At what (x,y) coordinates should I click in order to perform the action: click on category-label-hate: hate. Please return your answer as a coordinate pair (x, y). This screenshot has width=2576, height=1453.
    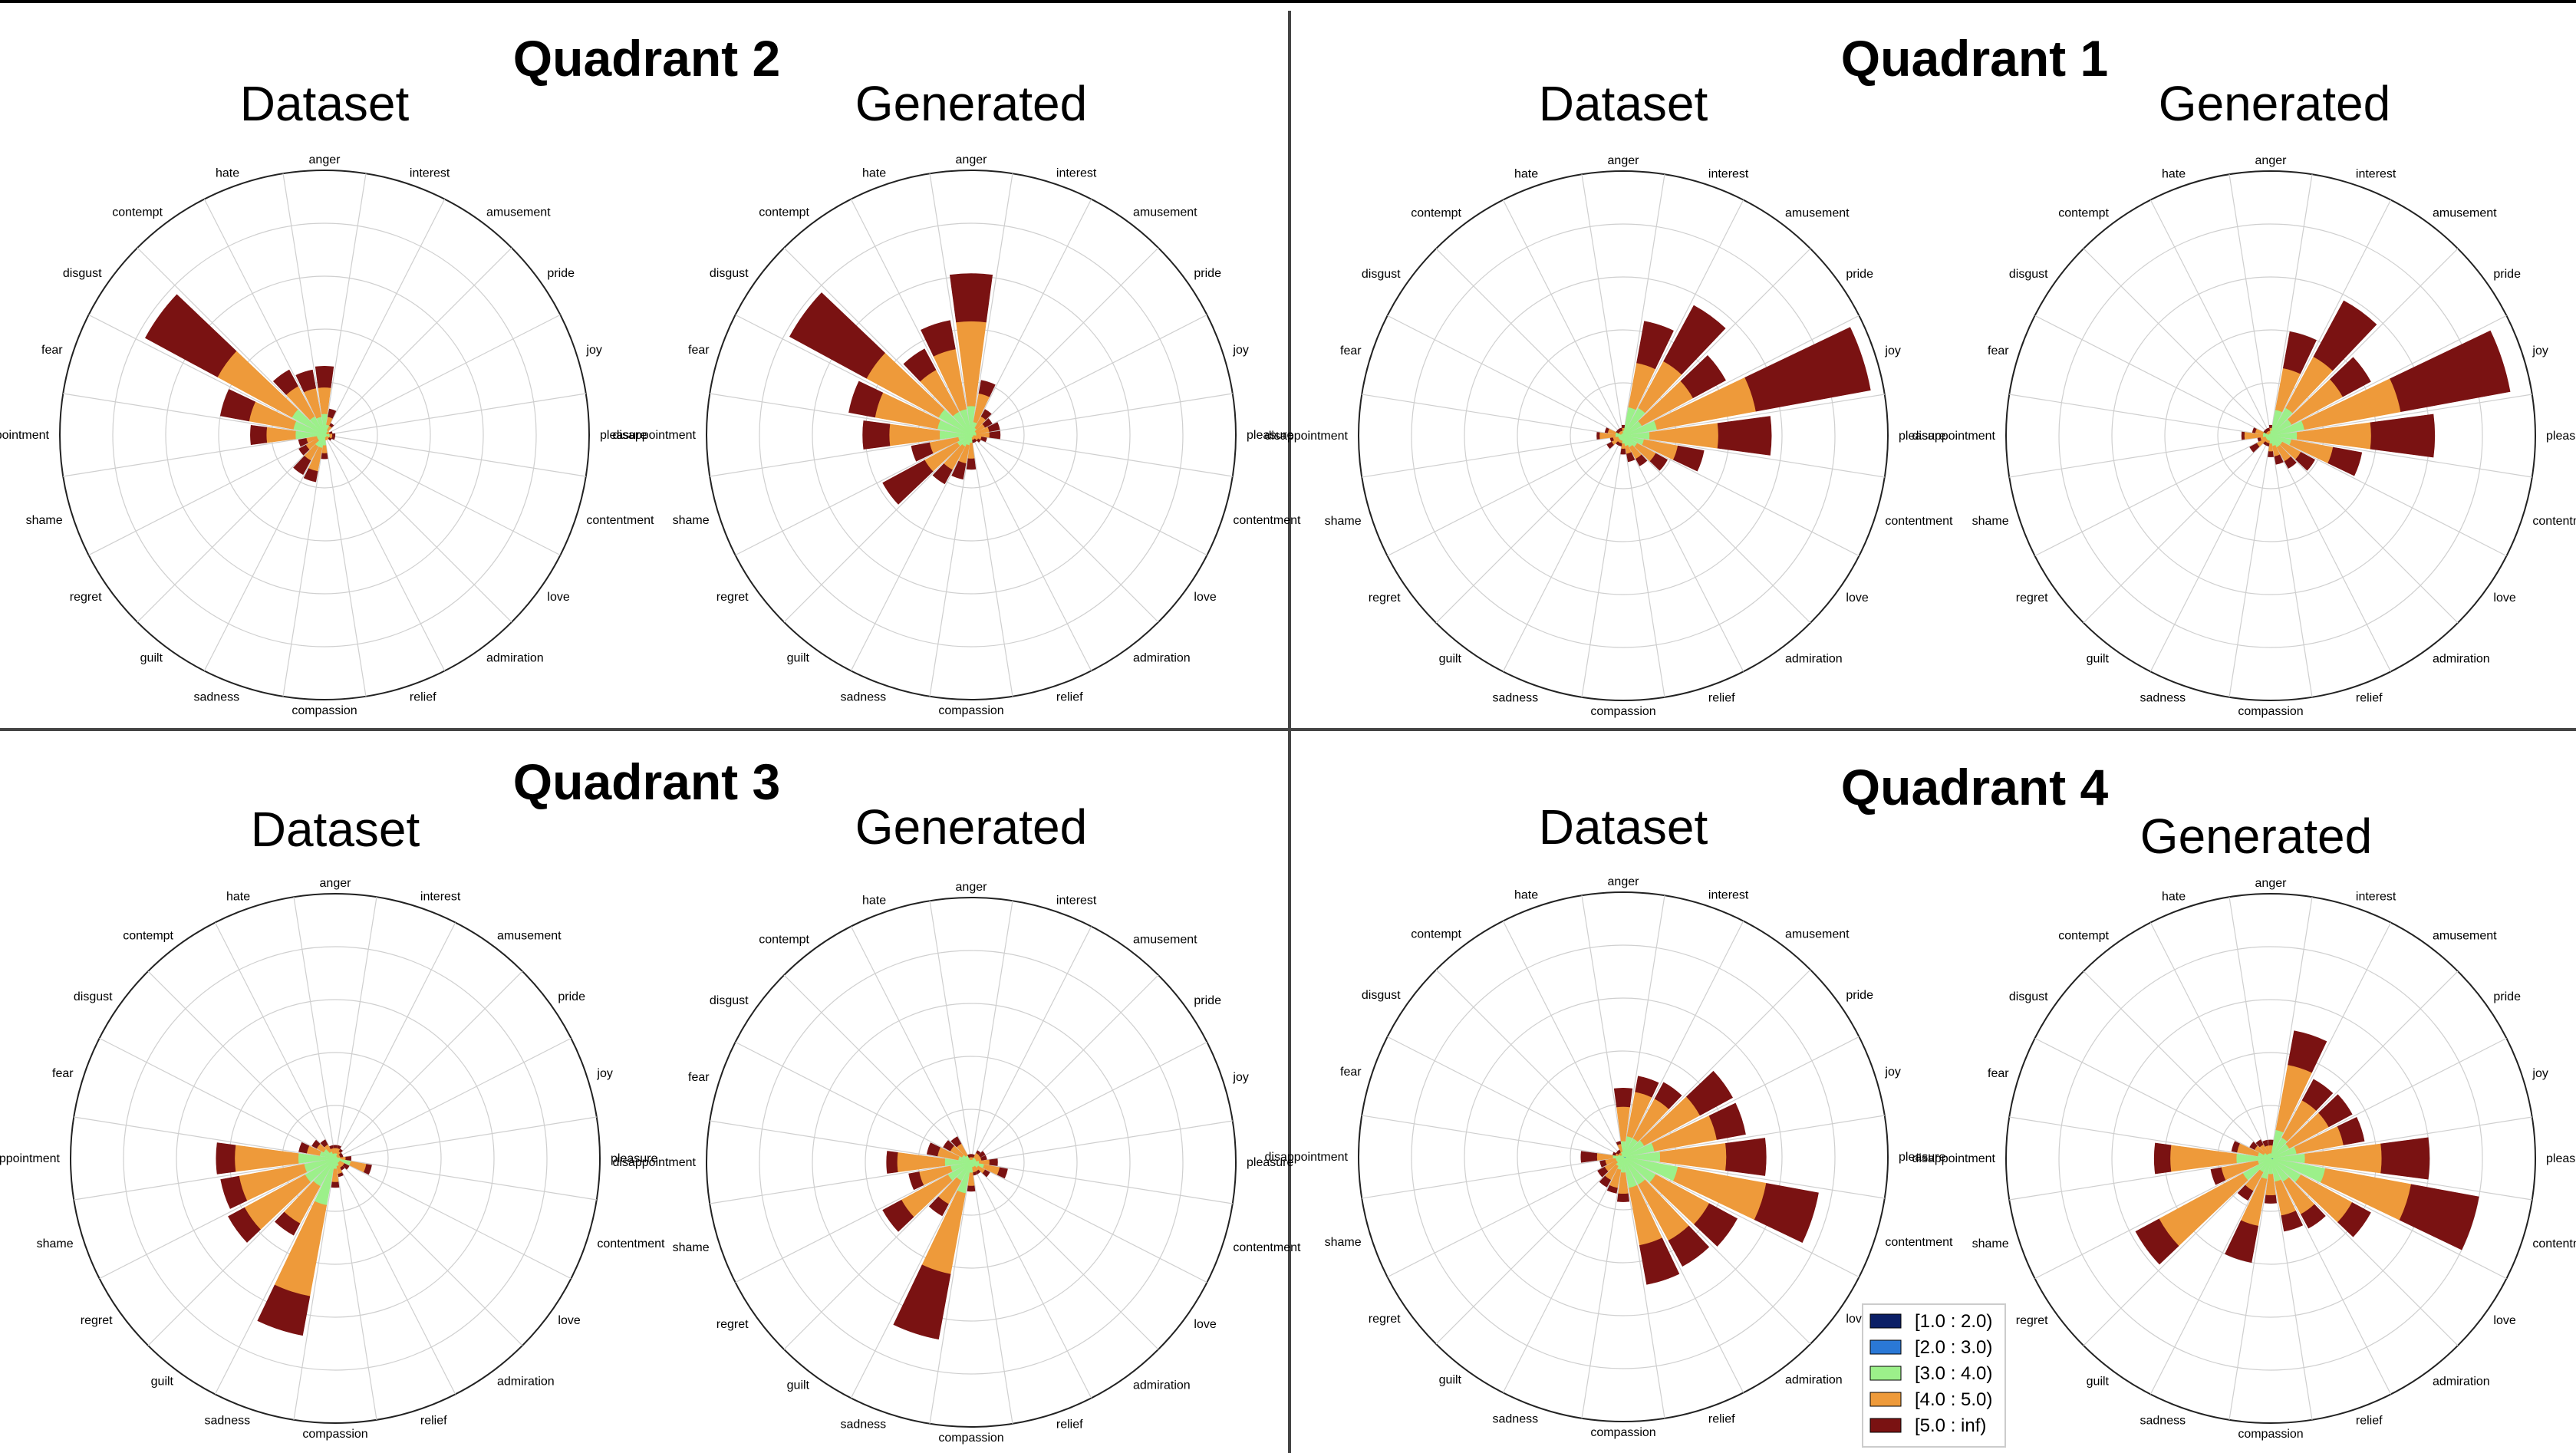
    Looking at the image, I should click on (874, 173).